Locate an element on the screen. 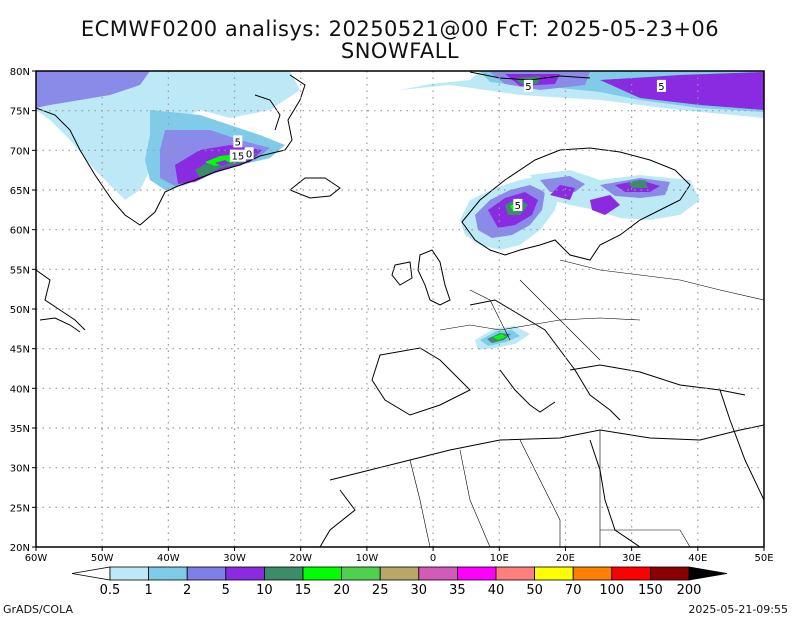  latitude-axis: 80N 75N 70N 65N 60N 55N 50N 45N 40N 35N 30N 25N 20N is located at coordinates (23, 310).